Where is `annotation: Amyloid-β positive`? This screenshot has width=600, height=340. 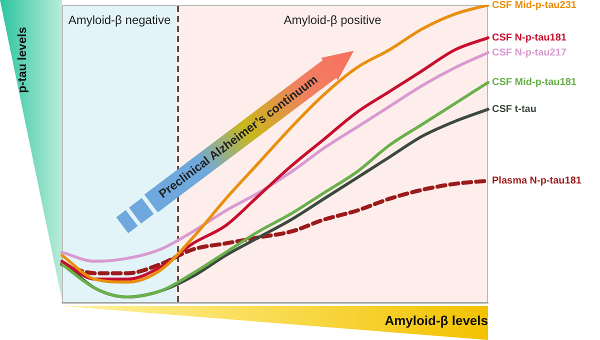 annotation: Amyloid-β positive is located at coordinates (333, 20).